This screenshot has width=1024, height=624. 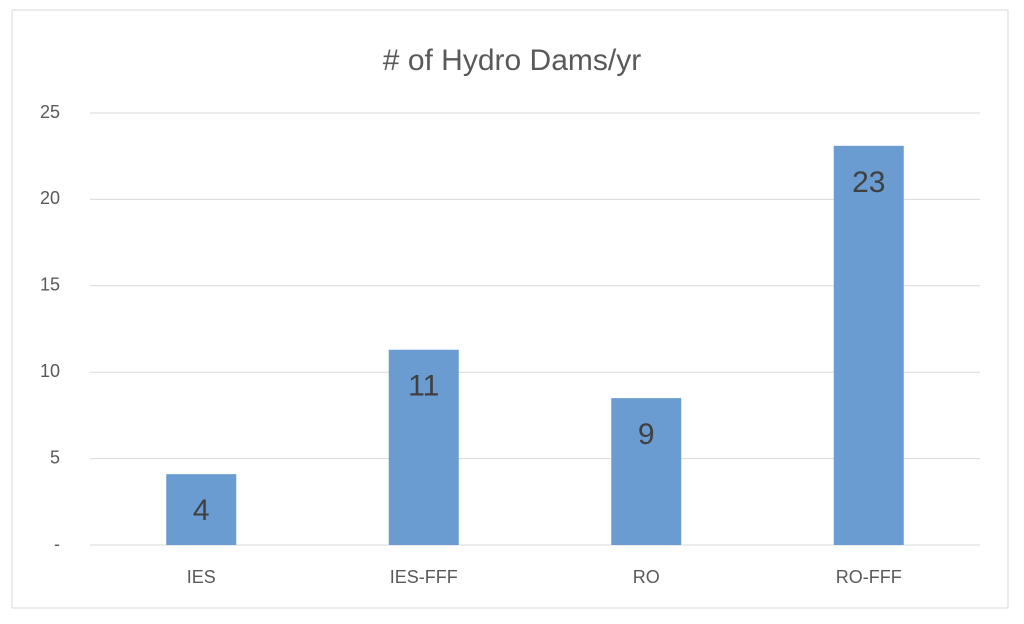 I want to click on data-label: 11, so click(x=423, y=386).